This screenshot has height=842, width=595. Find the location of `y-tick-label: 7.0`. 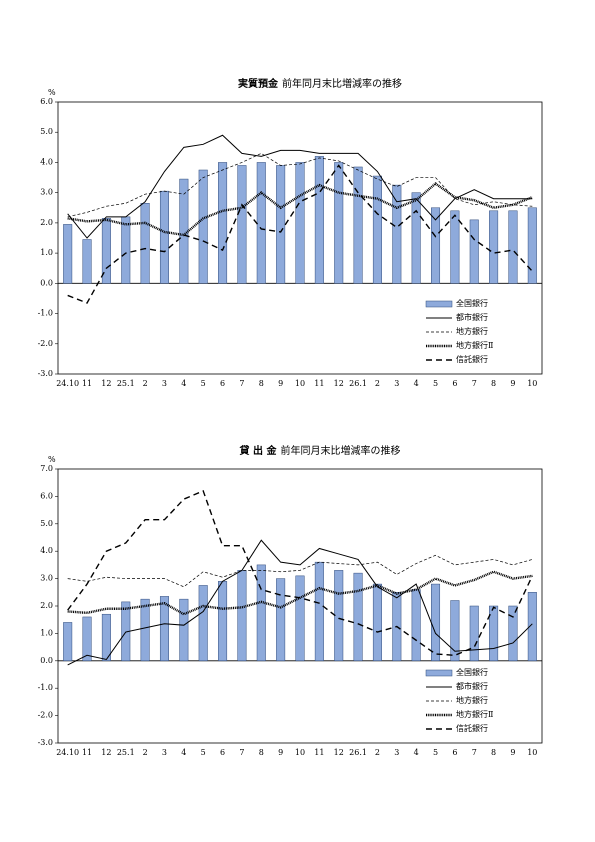

y-tick-label: 7.0 is located at coordinates (46, 468).